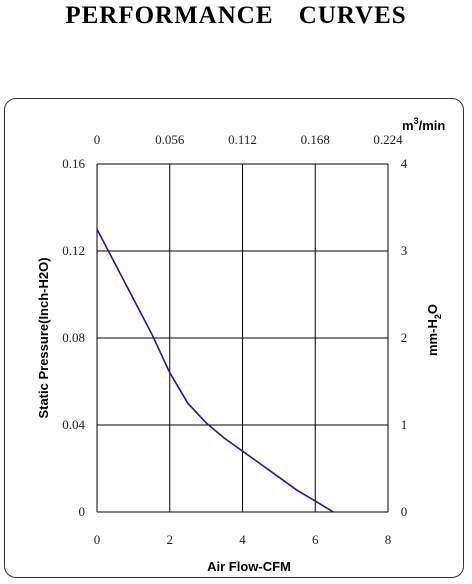 This screenshot has width=472, height=584. Describe the element at coordinates (97, 539) in the screenshot. I see `x-tick-label: 0` at that location.